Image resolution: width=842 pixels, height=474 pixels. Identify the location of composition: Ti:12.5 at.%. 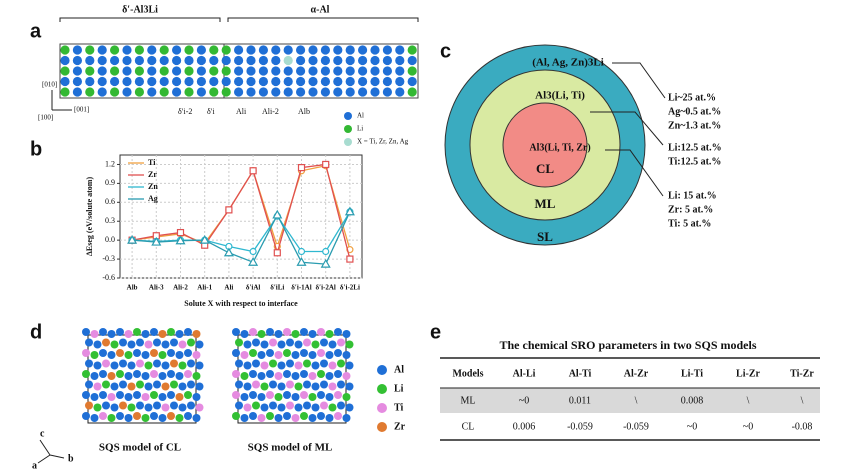
(694, 161).